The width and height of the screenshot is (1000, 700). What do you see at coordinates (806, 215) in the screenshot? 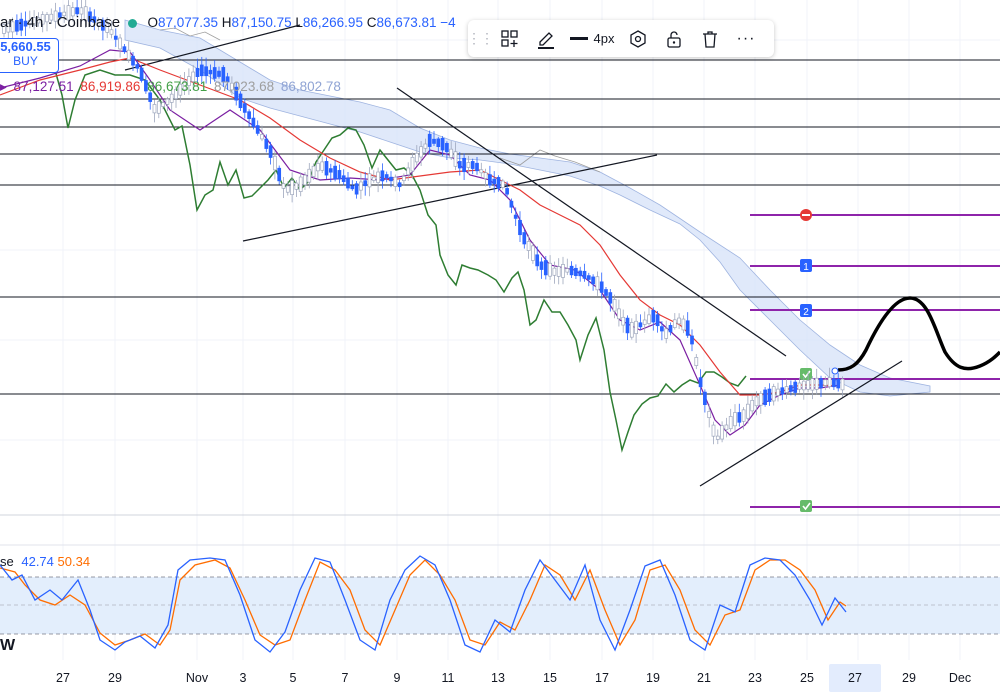
I see `stop-marker` at bounding box center [806, 215].